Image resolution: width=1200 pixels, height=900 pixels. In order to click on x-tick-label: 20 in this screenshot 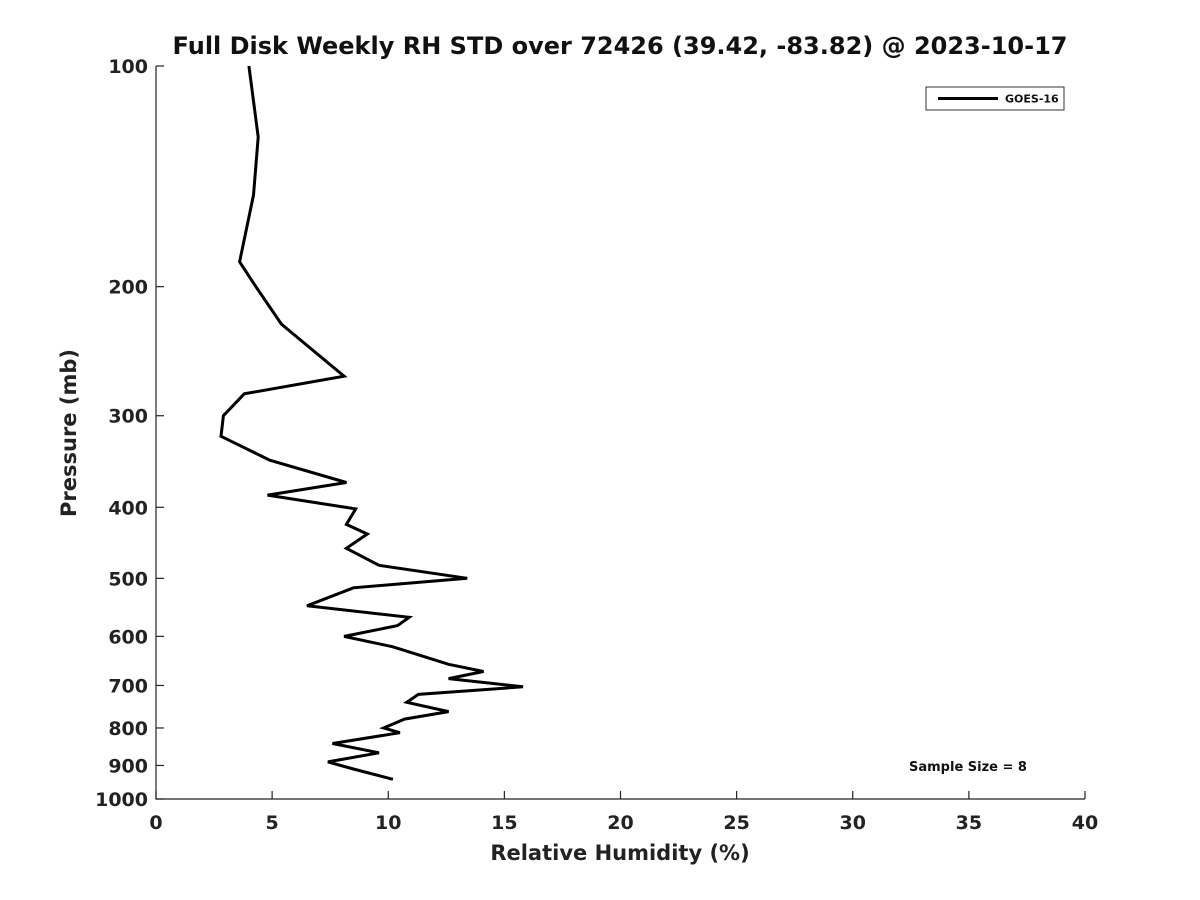, I will do `click(620, 823)`.